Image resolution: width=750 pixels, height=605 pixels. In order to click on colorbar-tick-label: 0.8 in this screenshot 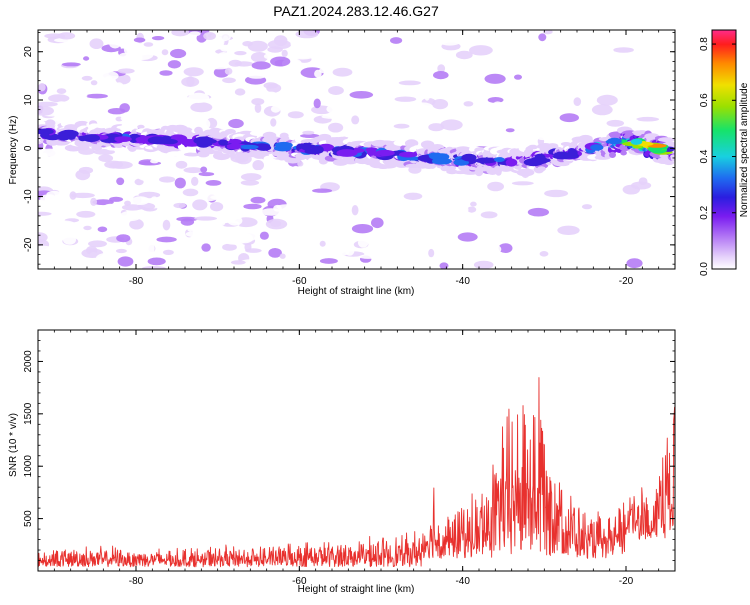, I will do `click(704, 44)`.